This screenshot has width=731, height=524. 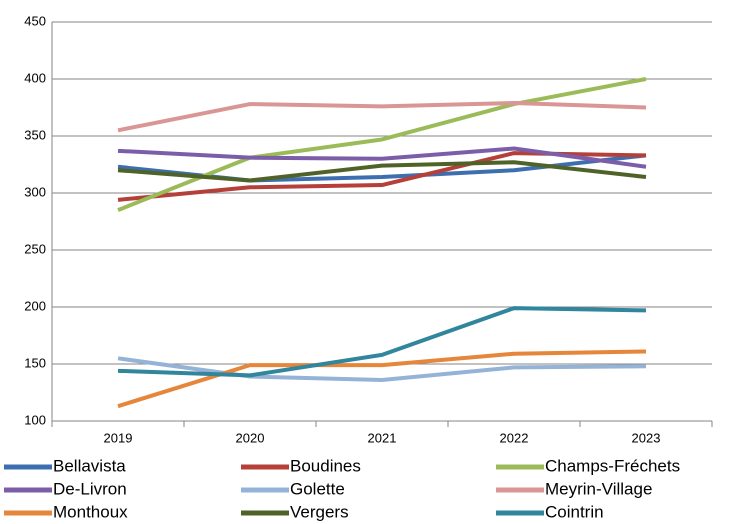 What do you see at coordinates (319, 511) in the screenshot?
I see `legend-label: Vergers` at bounding box center [319, 511].